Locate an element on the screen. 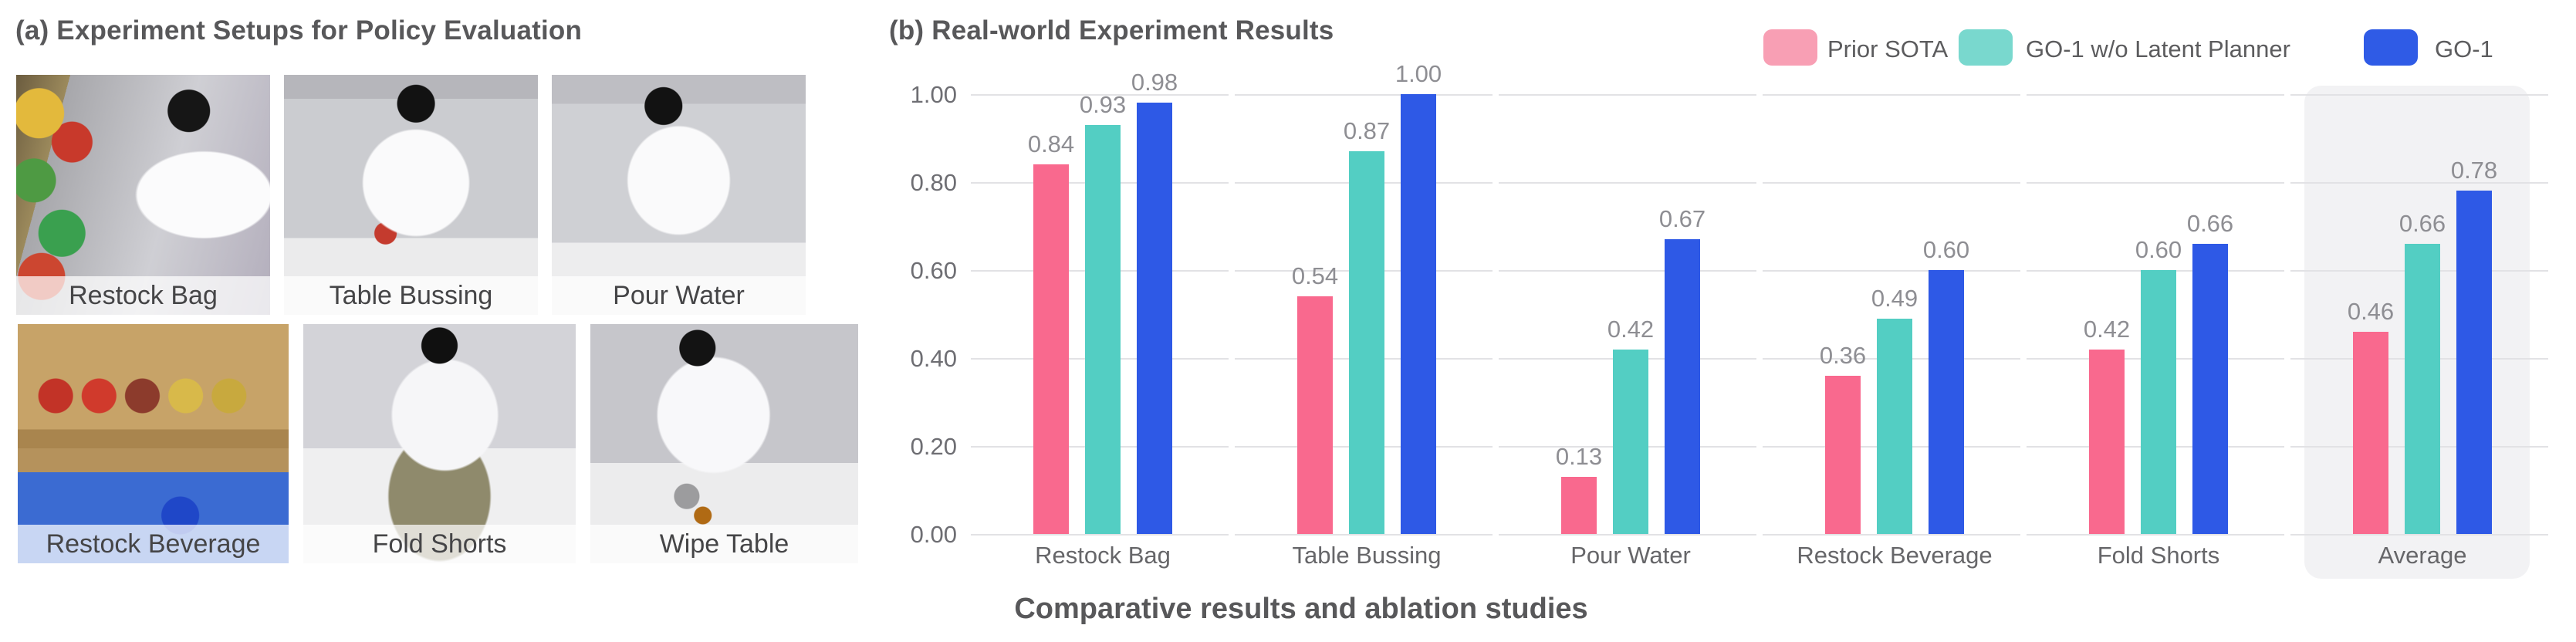  bar-value-prior-sota-pour-water: 0.13 is located at coordinates (1579, 456).